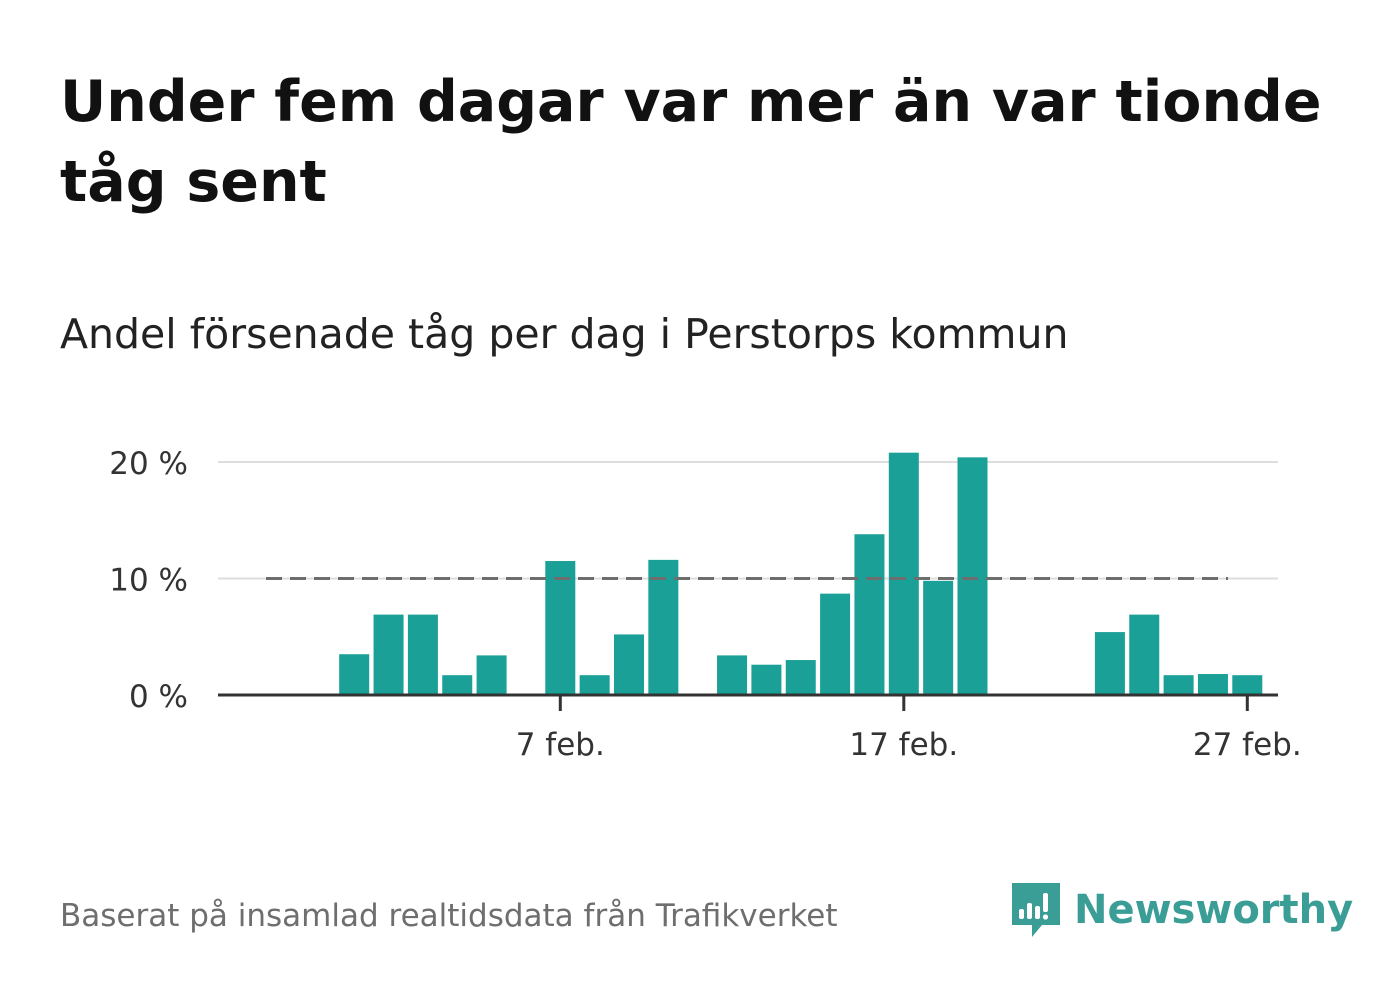 This screenshot has height=999, width=1382. Describe the element at coordinates (560, 745) in the screenshot. I see `x-tick-label: 7 feb.` at that location.